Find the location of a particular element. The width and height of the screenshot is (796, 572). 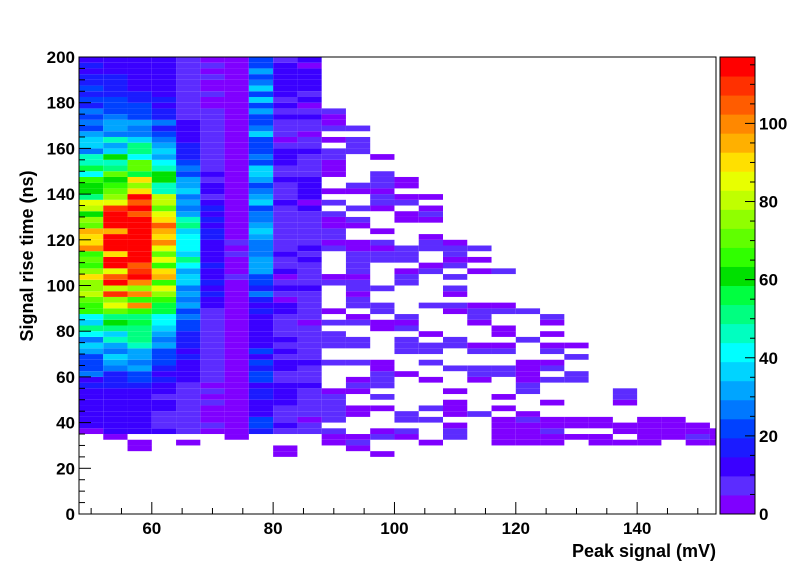

x-tick-label: 120 is located at coordinates (516, 528).